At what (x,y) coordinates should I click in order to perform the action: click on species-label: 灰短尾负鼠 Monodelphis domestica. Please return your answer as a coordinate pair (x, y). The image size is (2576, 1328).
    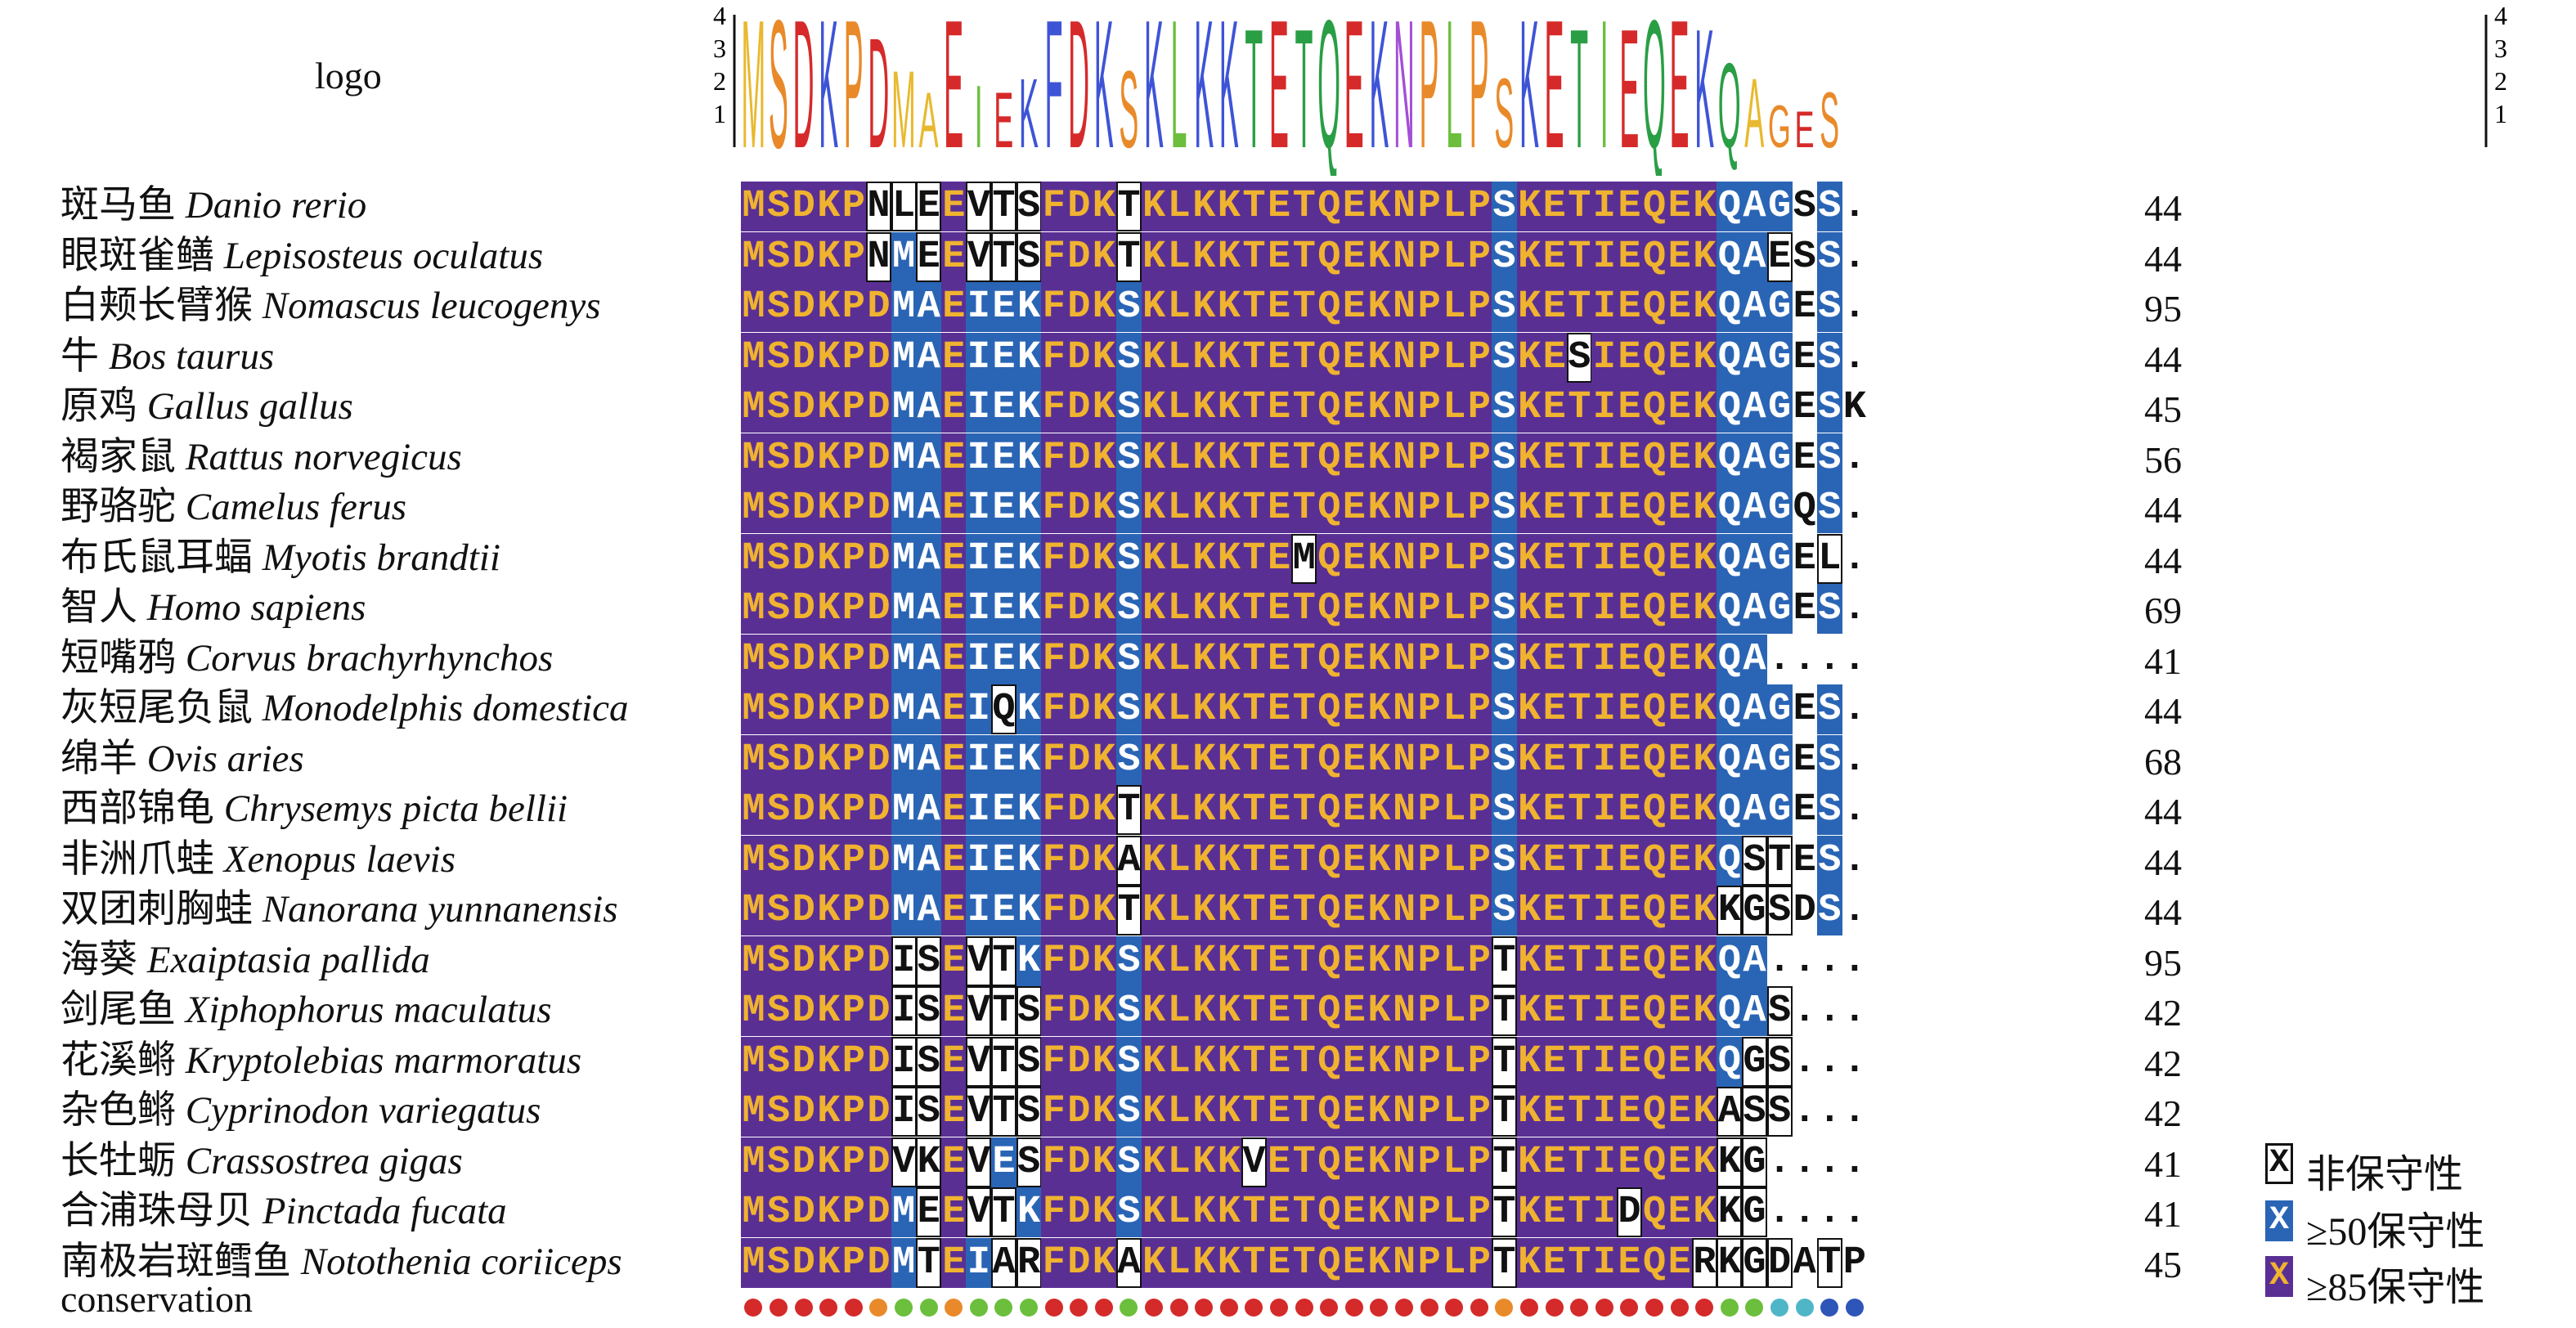
    Looking at the image, I should click on (345, 709).